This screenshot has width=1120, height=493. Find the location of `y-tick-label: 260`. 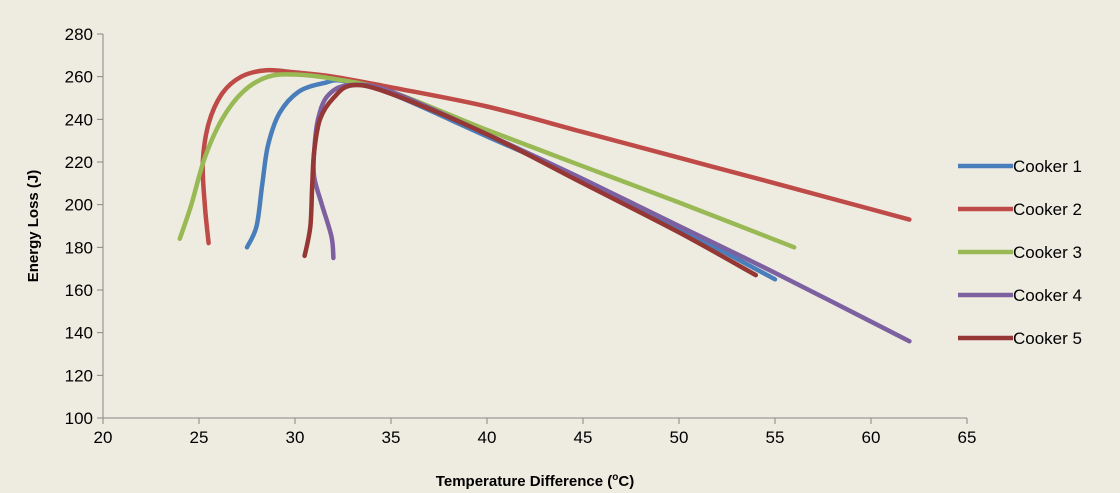

y-tick-label: 260 is located at coordinates (79, 77).